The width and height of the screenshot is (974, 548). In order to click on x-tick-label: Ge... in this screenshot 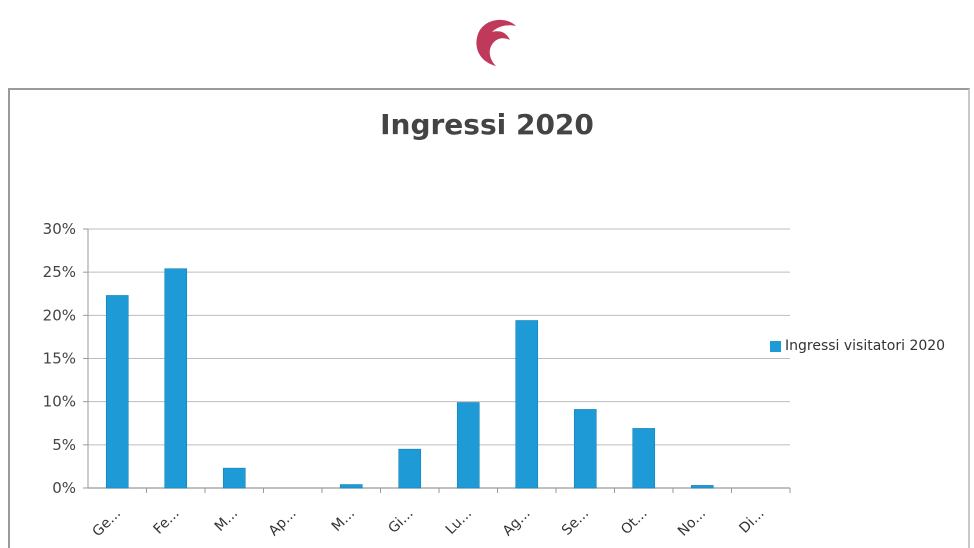, I will do `click(107, 522)`.